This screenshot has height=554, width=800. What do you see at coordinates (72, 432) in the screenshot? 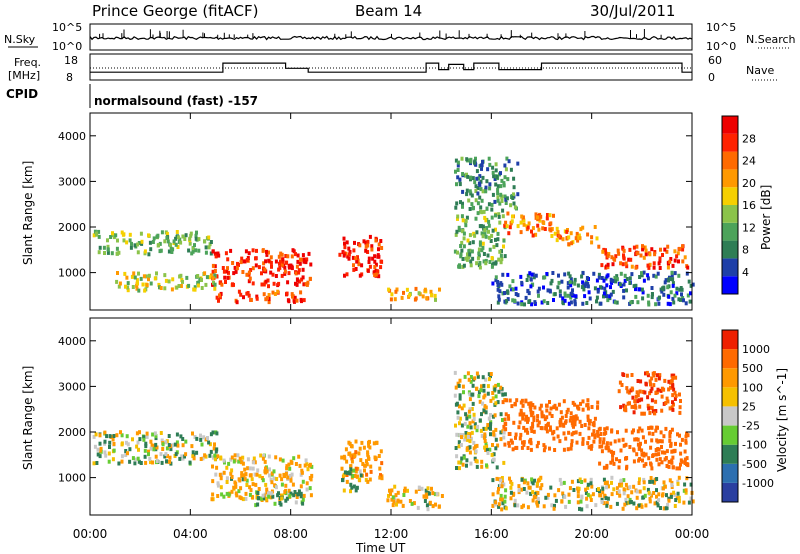
I see `y-tick-label: 2000` at bounding box center [72, 432].